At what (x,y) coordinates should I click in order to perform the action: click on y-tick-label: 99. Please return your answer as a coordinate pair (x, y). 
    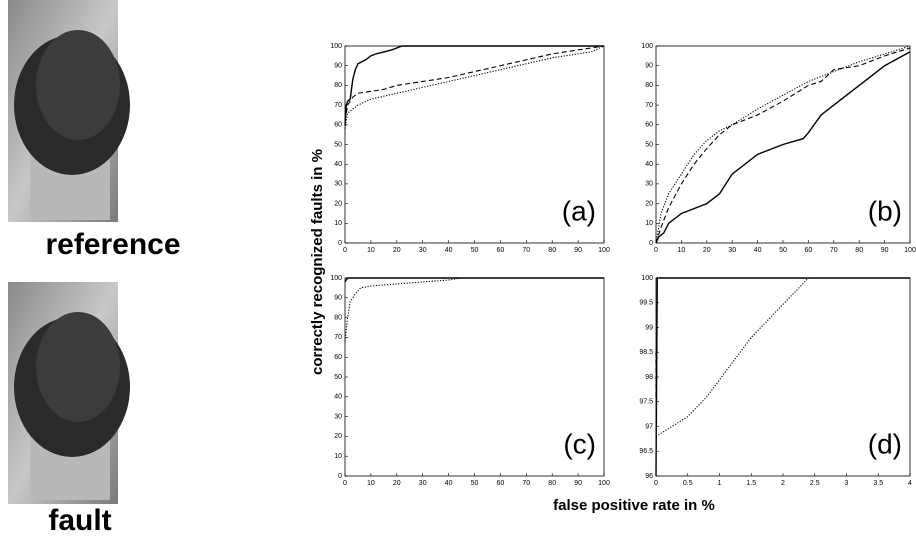
    Looking at the image, I should click on (649, 327).